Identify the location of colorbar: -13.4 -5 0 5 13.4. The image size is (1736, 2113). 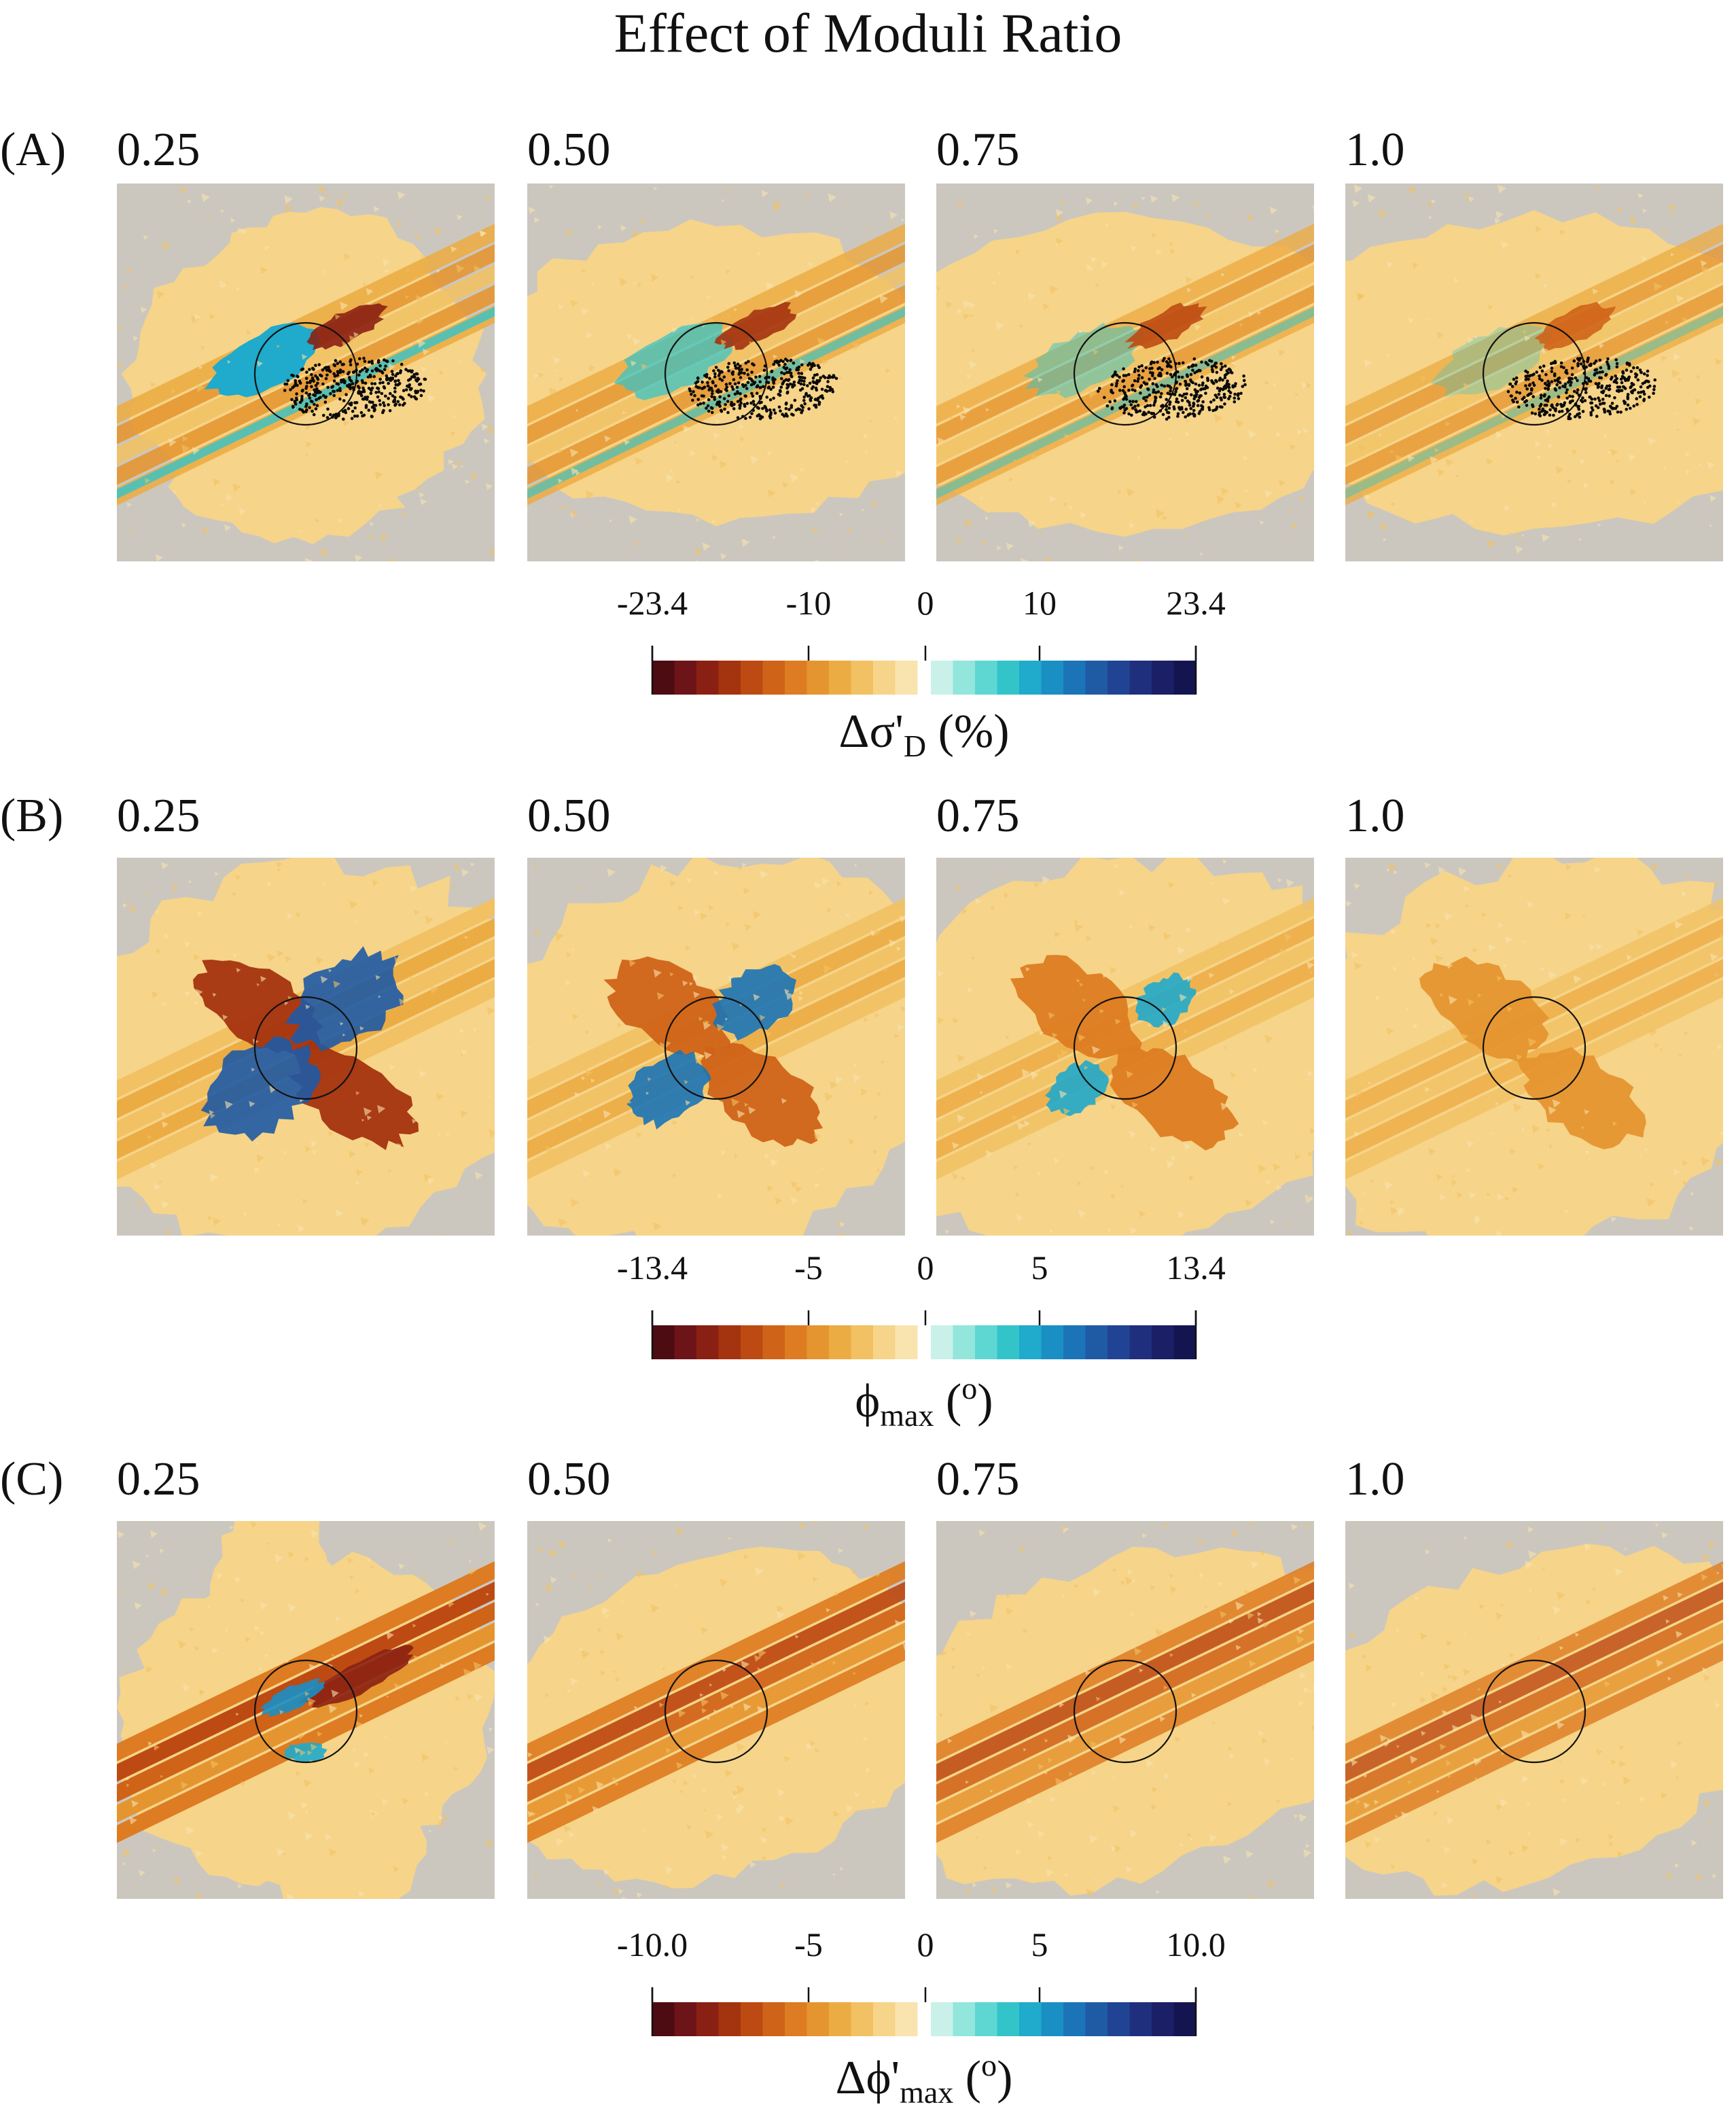
(921, 1317).